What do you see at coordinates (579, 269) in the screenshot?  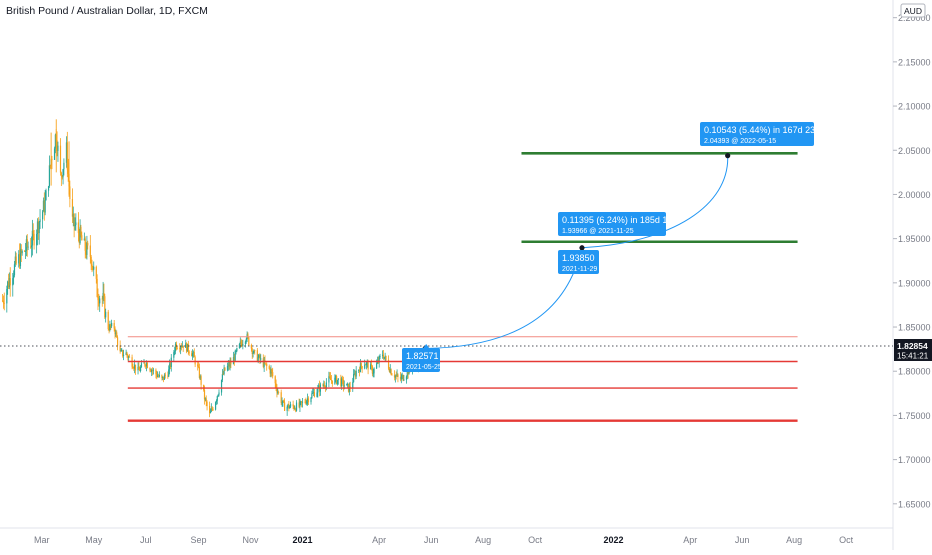 I see `point-label-mid-sub: 2021-11-29` at bounding box center [579, 269].